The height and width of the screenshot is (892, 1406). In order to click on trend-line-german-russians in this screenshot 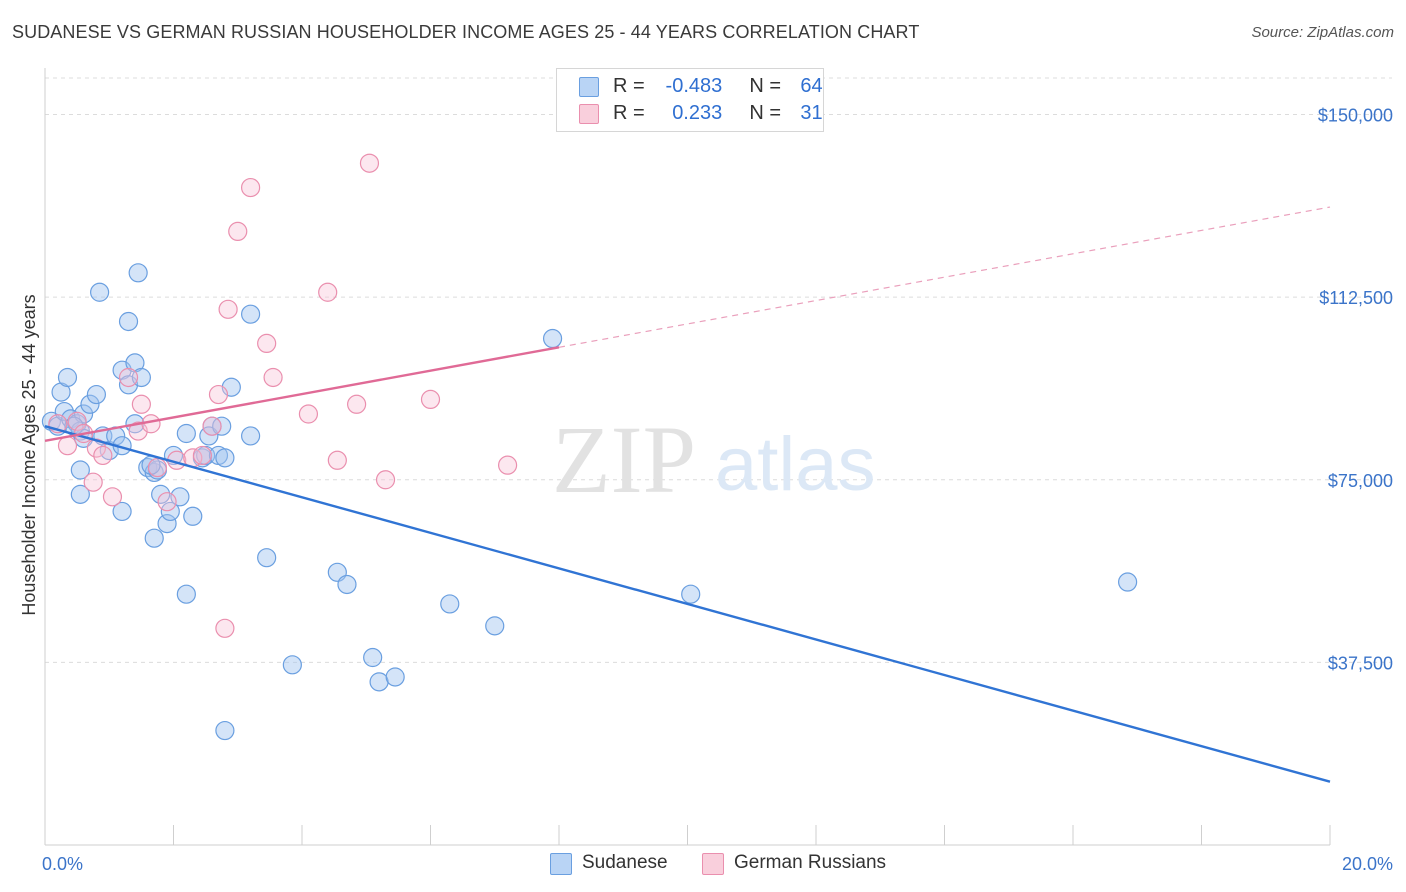, I will do `click(302, 394)`.